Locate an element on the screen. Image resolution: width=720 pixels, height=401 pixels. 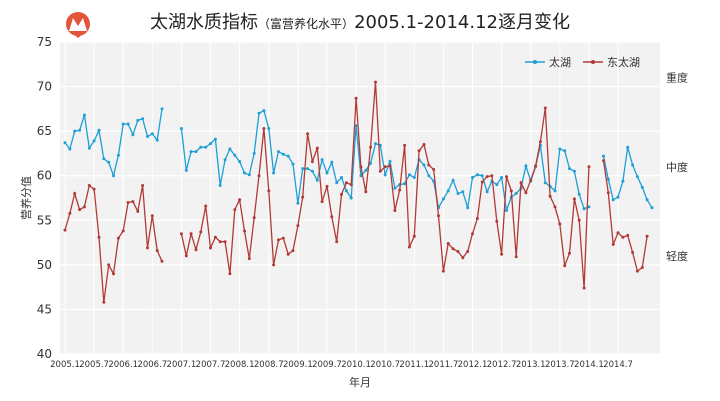
x-tick-label: 2011.1 is located at coordinates (414, 365).